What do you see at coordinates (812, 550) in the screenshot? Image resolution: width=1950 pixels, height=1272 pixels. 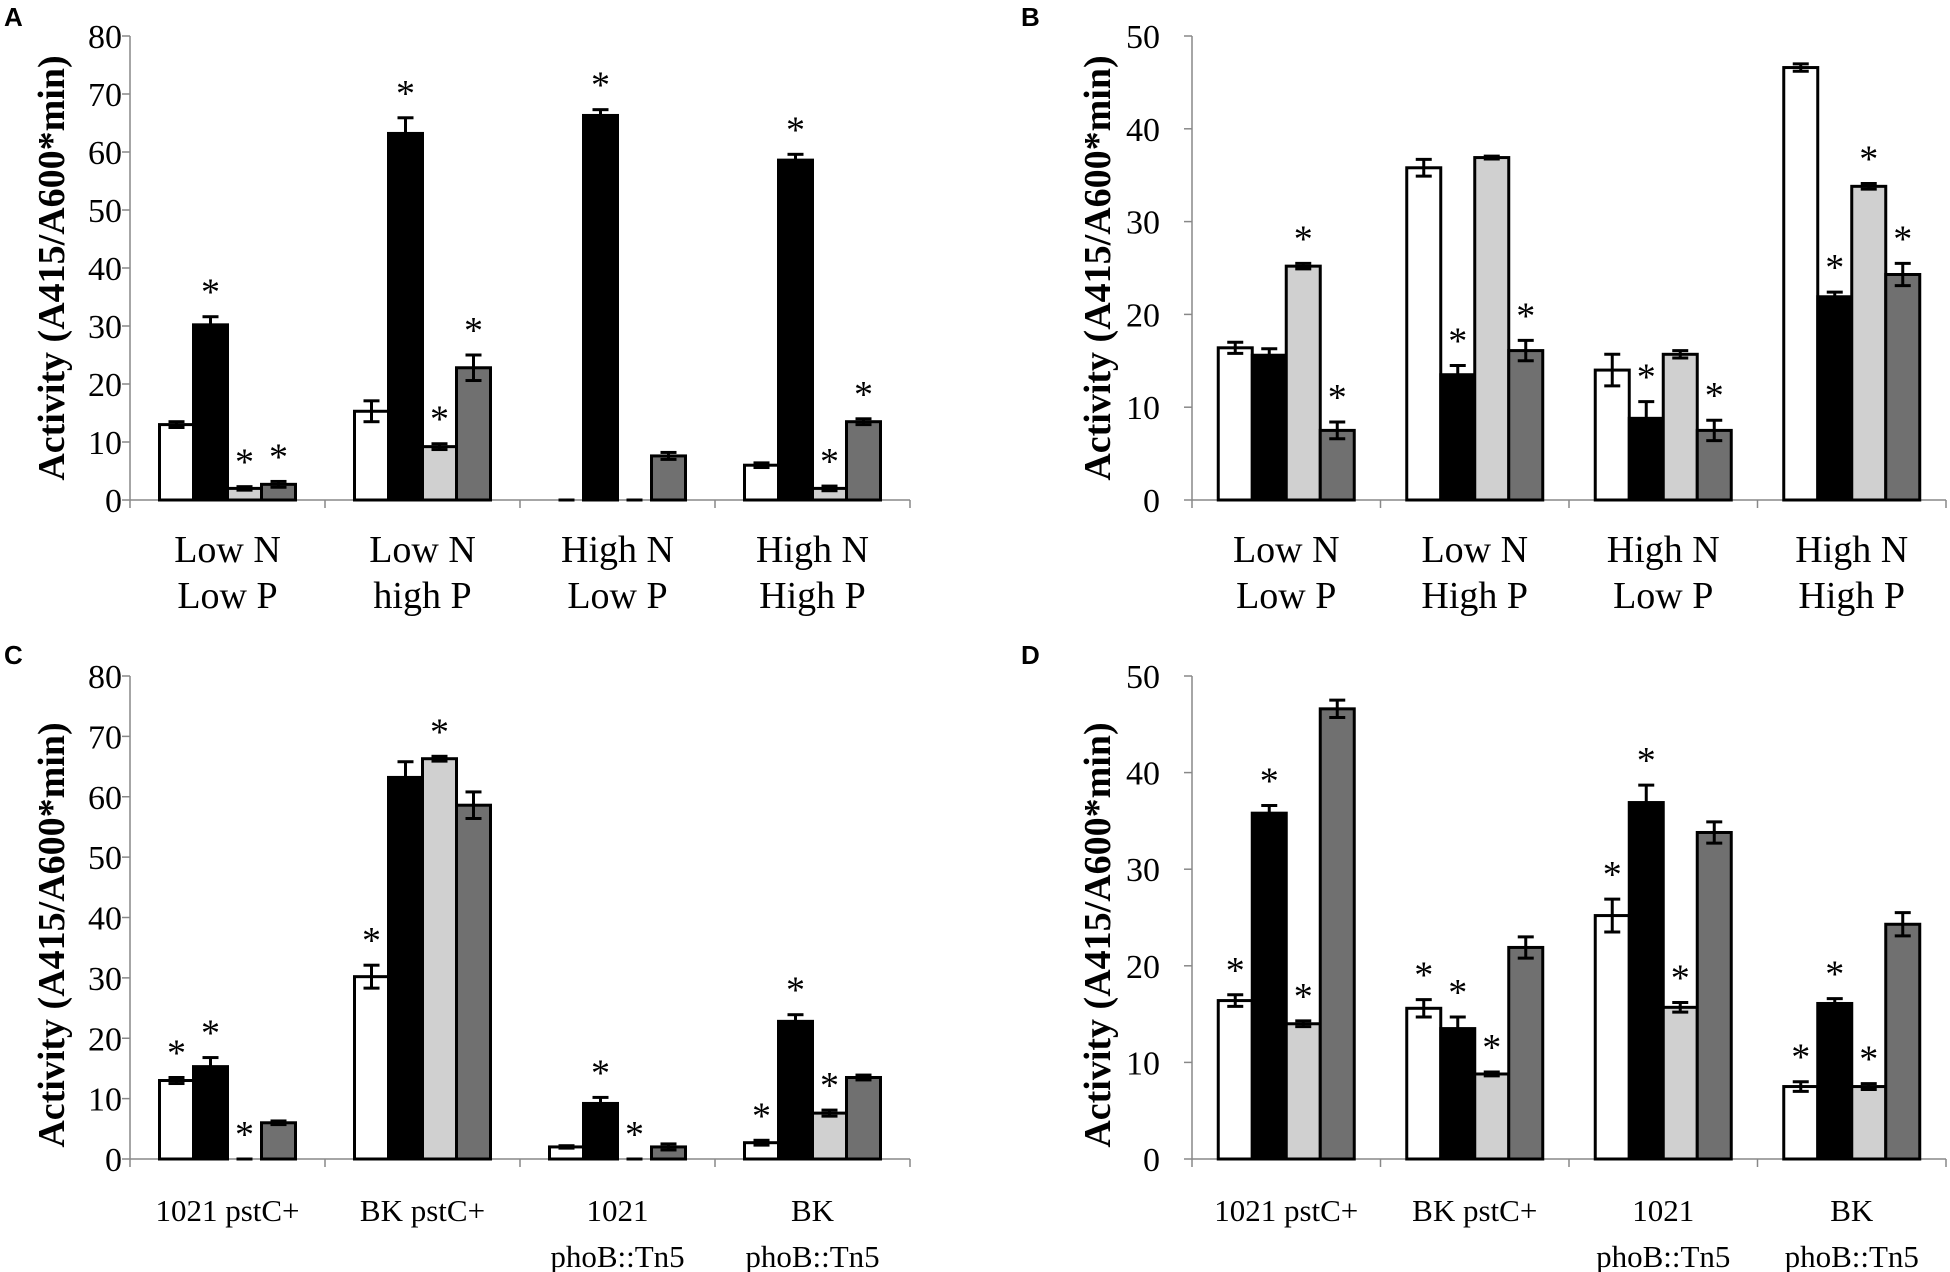 I see `panel-a-category-label: High N` at bounding box center [812, 550].